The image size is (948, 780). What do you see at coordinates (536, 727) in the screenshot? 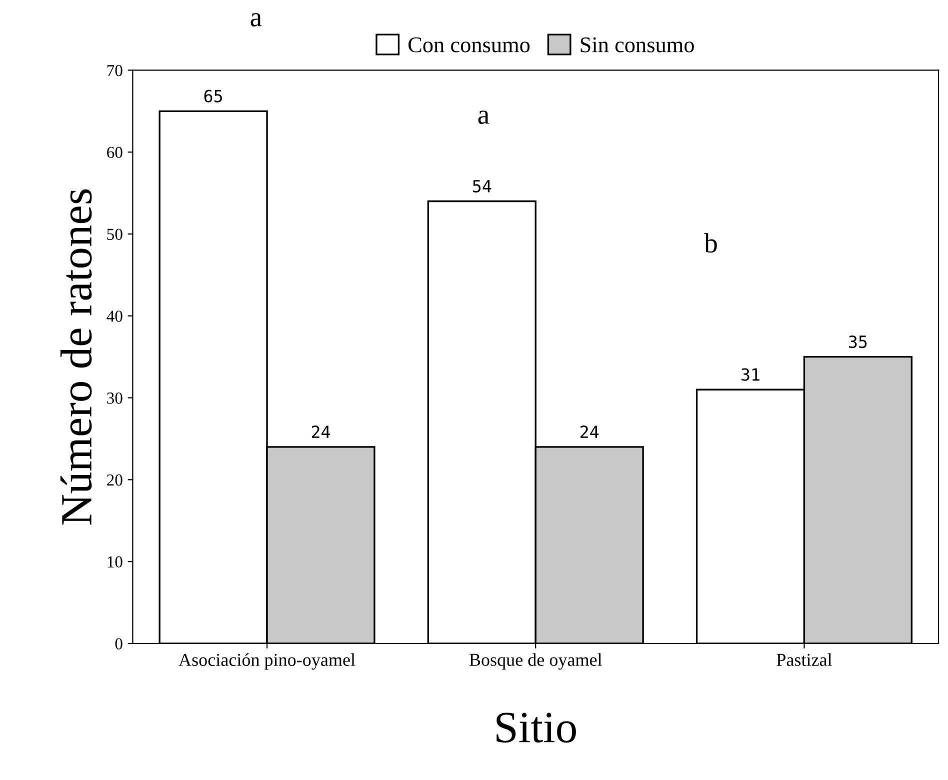
I see `x-axis-title: Sitio` at bounding box center [536, 727].